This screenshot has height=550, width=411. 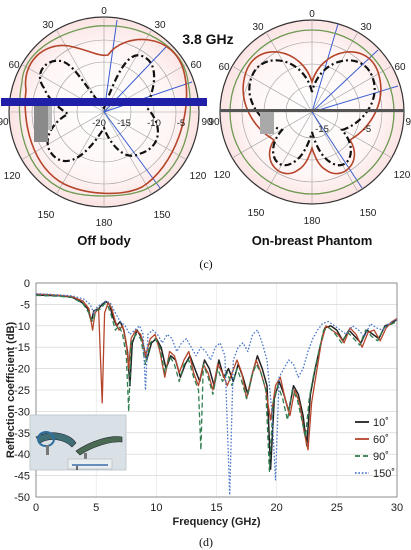 What do you see at coordinates (78, 442) in the screenshot?
I see `antenna-inset-image` at bounding box center [78, 442].